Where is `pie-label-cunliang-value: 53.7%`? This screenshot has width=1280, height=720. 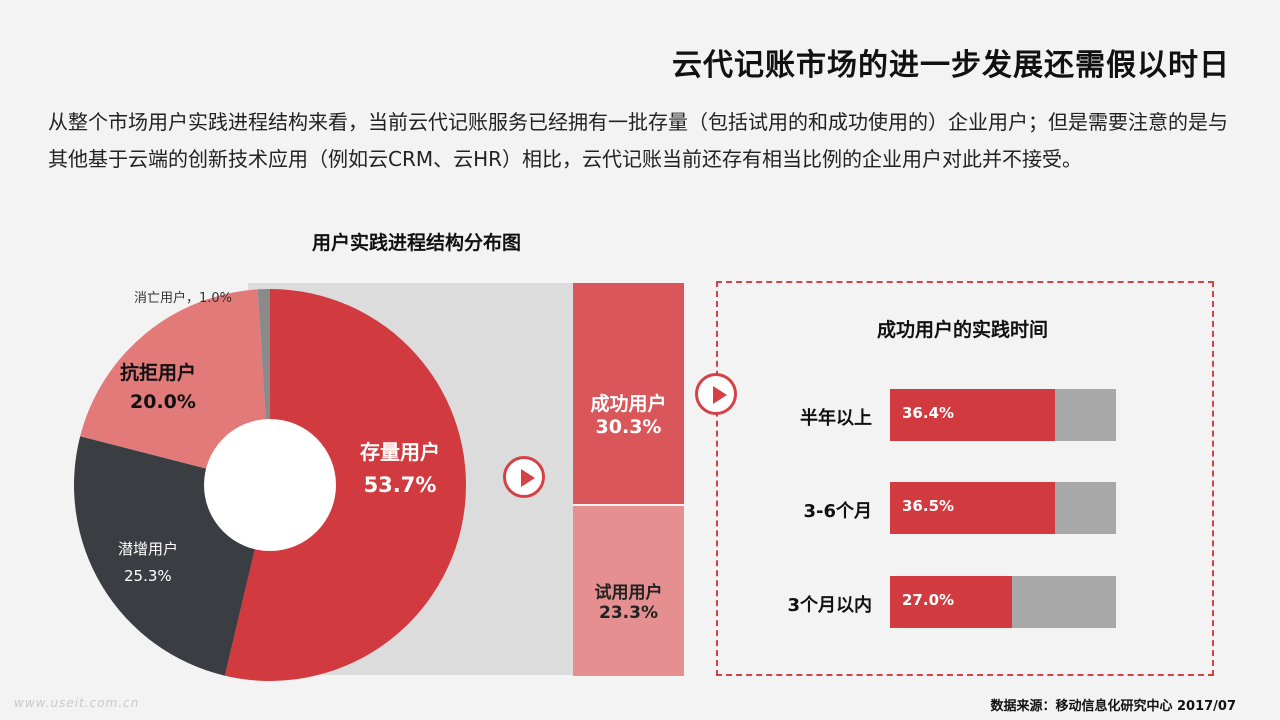
pie-label-cunliang-value: 53.7% is located at coordinates (400, 485).